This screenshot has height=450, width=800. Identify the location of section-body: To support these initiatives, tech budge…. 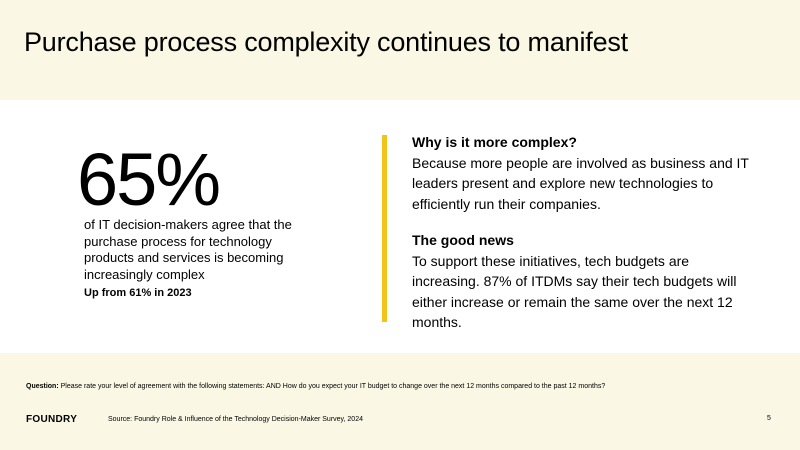
(574, 291).